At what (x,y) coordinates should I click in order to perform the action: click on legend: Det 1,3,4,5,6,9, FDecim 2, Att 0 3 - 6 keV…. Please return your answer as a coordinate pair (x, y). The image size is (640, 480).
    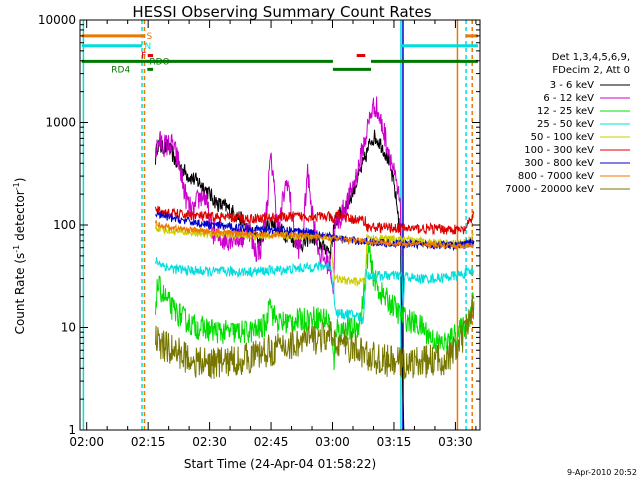
    Looking at the image, I should click on (567, 123).